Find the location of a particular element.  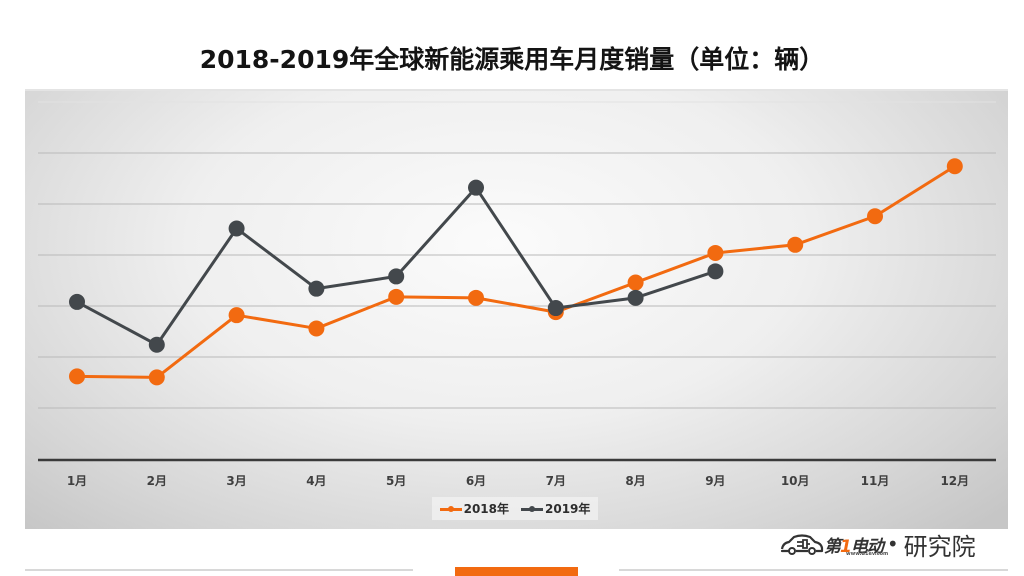

logo-brand-suffix: 电动 is located at coordinates (867, 546).